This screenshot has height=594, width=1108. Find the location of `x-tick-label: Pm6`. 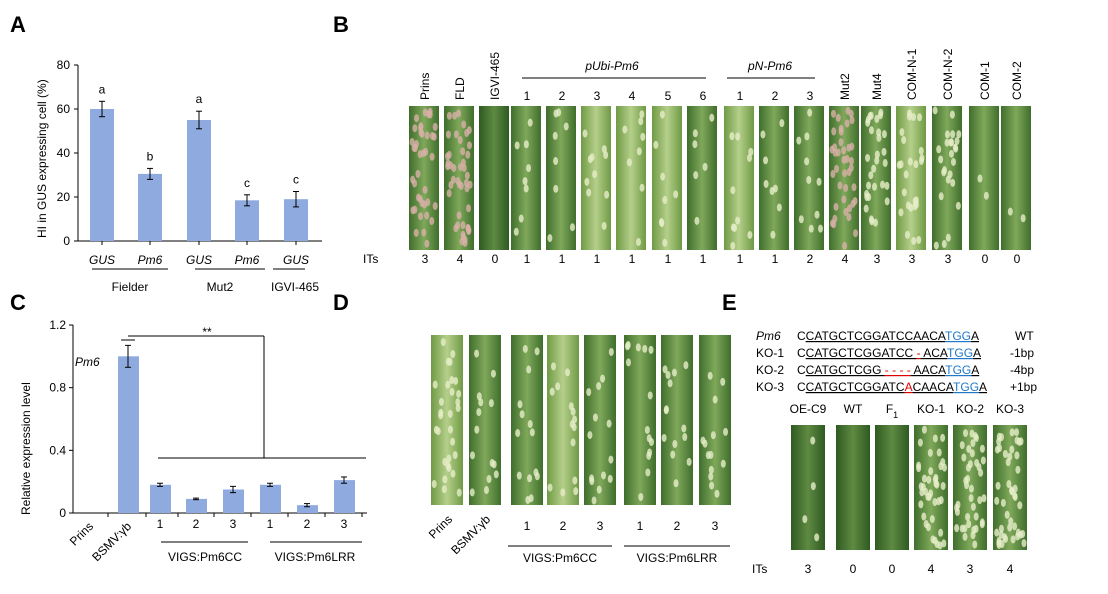

x-tick-label: Pm6 is located at coordinates (150, 260).